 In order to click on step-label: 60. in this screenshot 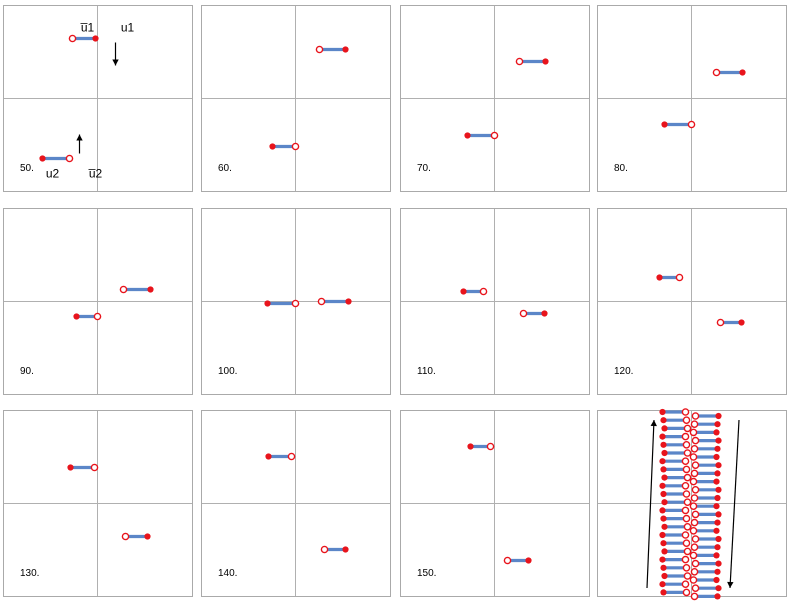, I will do `click(225, 168)`.